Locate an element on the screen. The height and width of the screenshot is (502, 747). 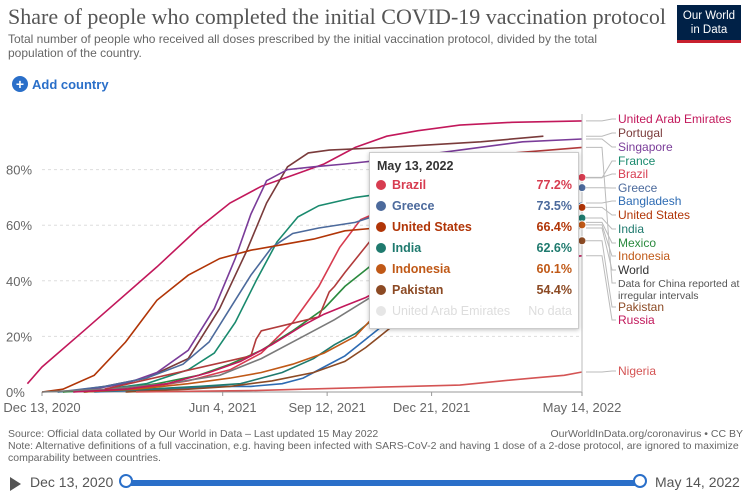
timeline-end-label: May 14, 2022 is located at coordinates (697, 482).